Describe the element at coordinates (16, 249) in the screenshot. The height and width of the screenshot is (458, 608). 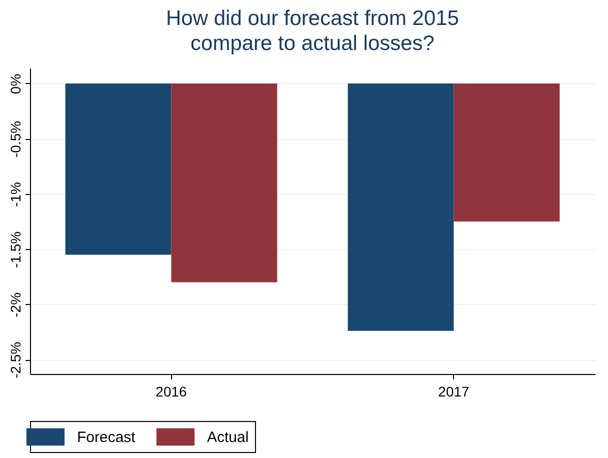
I see `y-tick-label: -1.5%` at that location.